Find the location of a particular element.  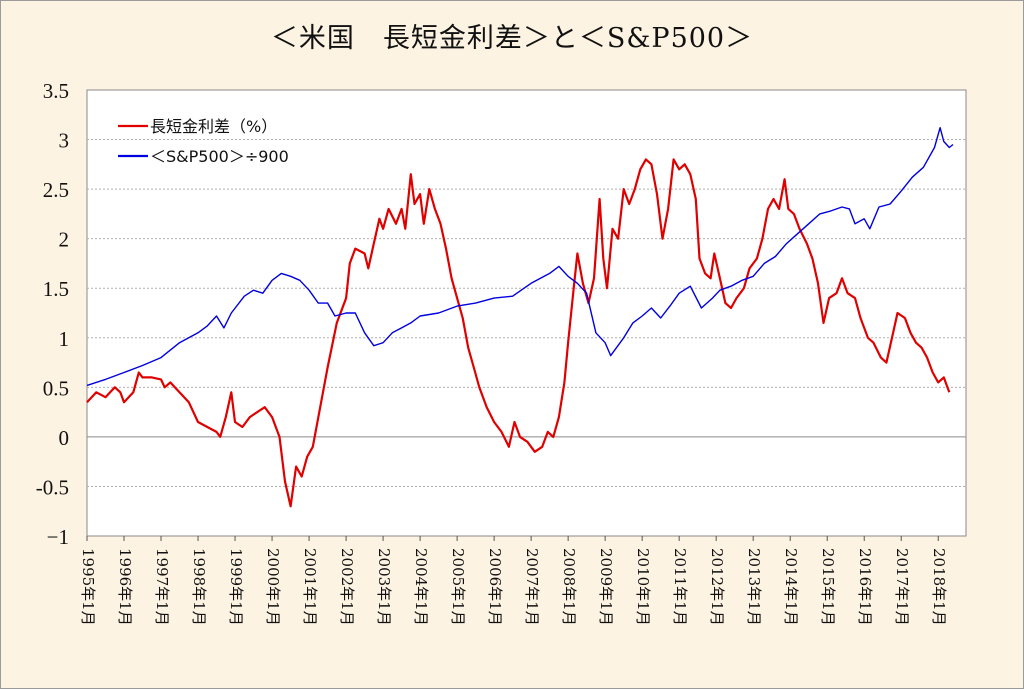

y-tick-label: 2.5 is located at coordinates (56, 190).